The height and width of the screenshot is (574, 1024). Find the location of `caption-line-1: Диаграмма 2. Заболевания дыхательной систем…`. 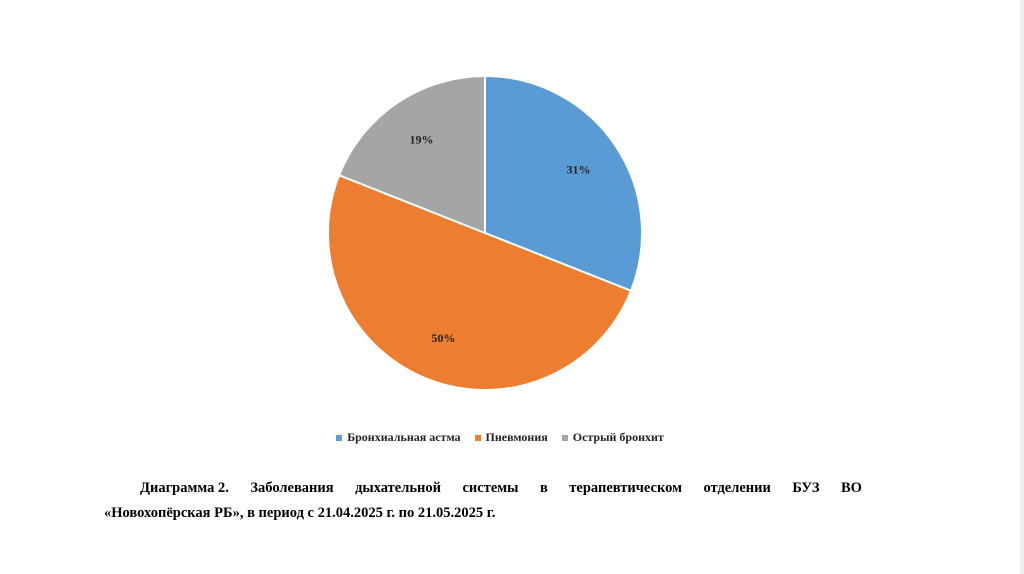

caption-line-1: Диаграмма 2. Заболевания дыхательной систем… is located at coordinates (483, 488).